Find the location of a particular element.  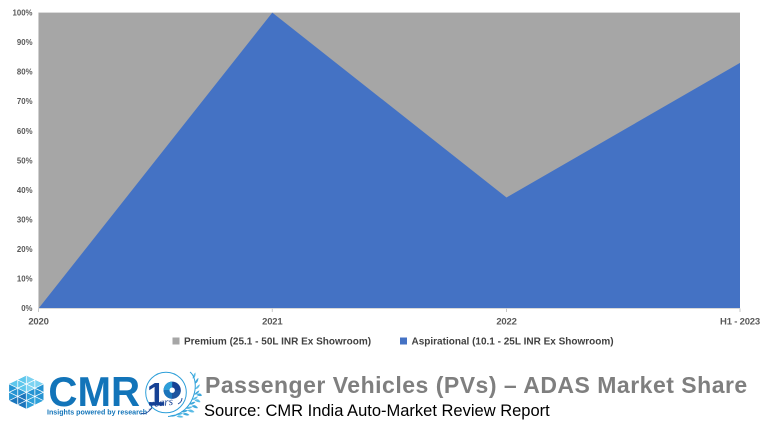

svg-text: CMR is located at coordinates (94, 391).